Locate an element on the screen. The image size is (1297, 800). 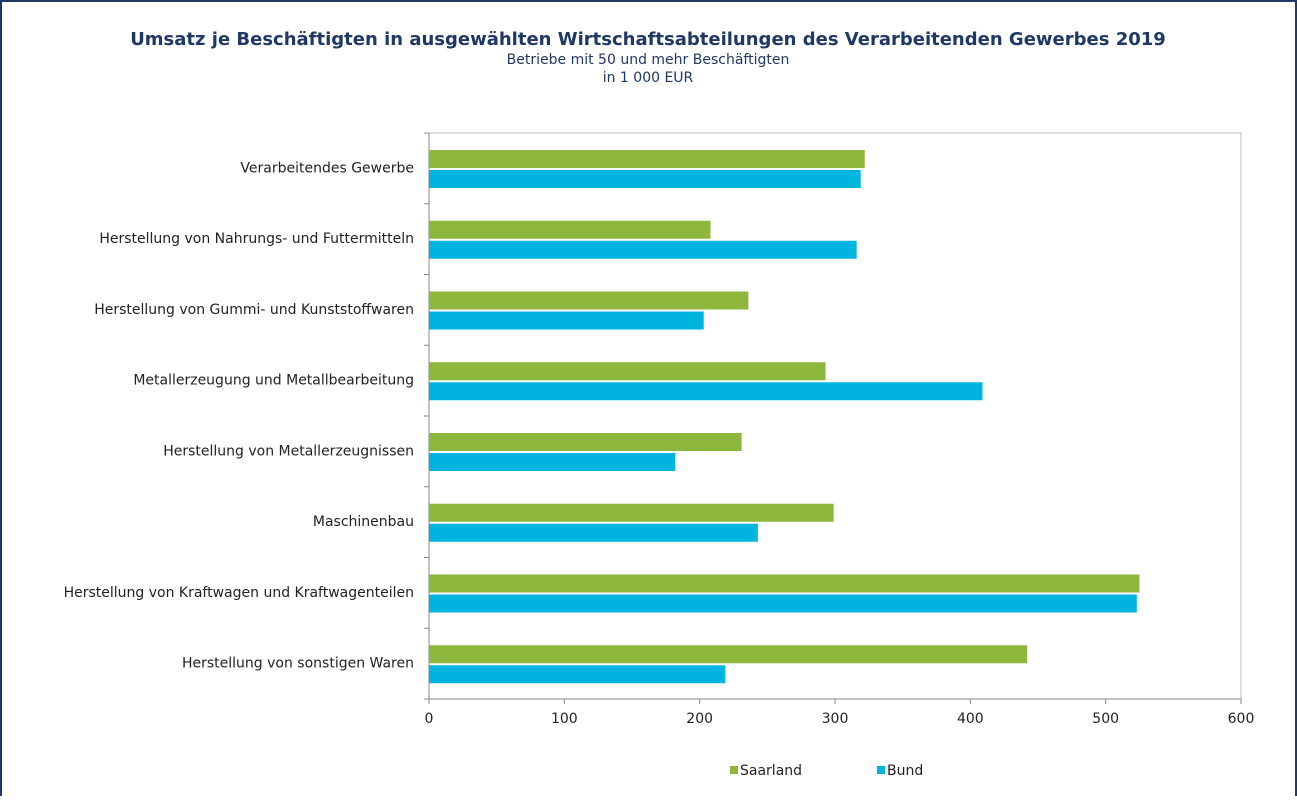
y-tick-label: Metallerzeugung und Metallbearbeitung is located at coordinates (273, 381).